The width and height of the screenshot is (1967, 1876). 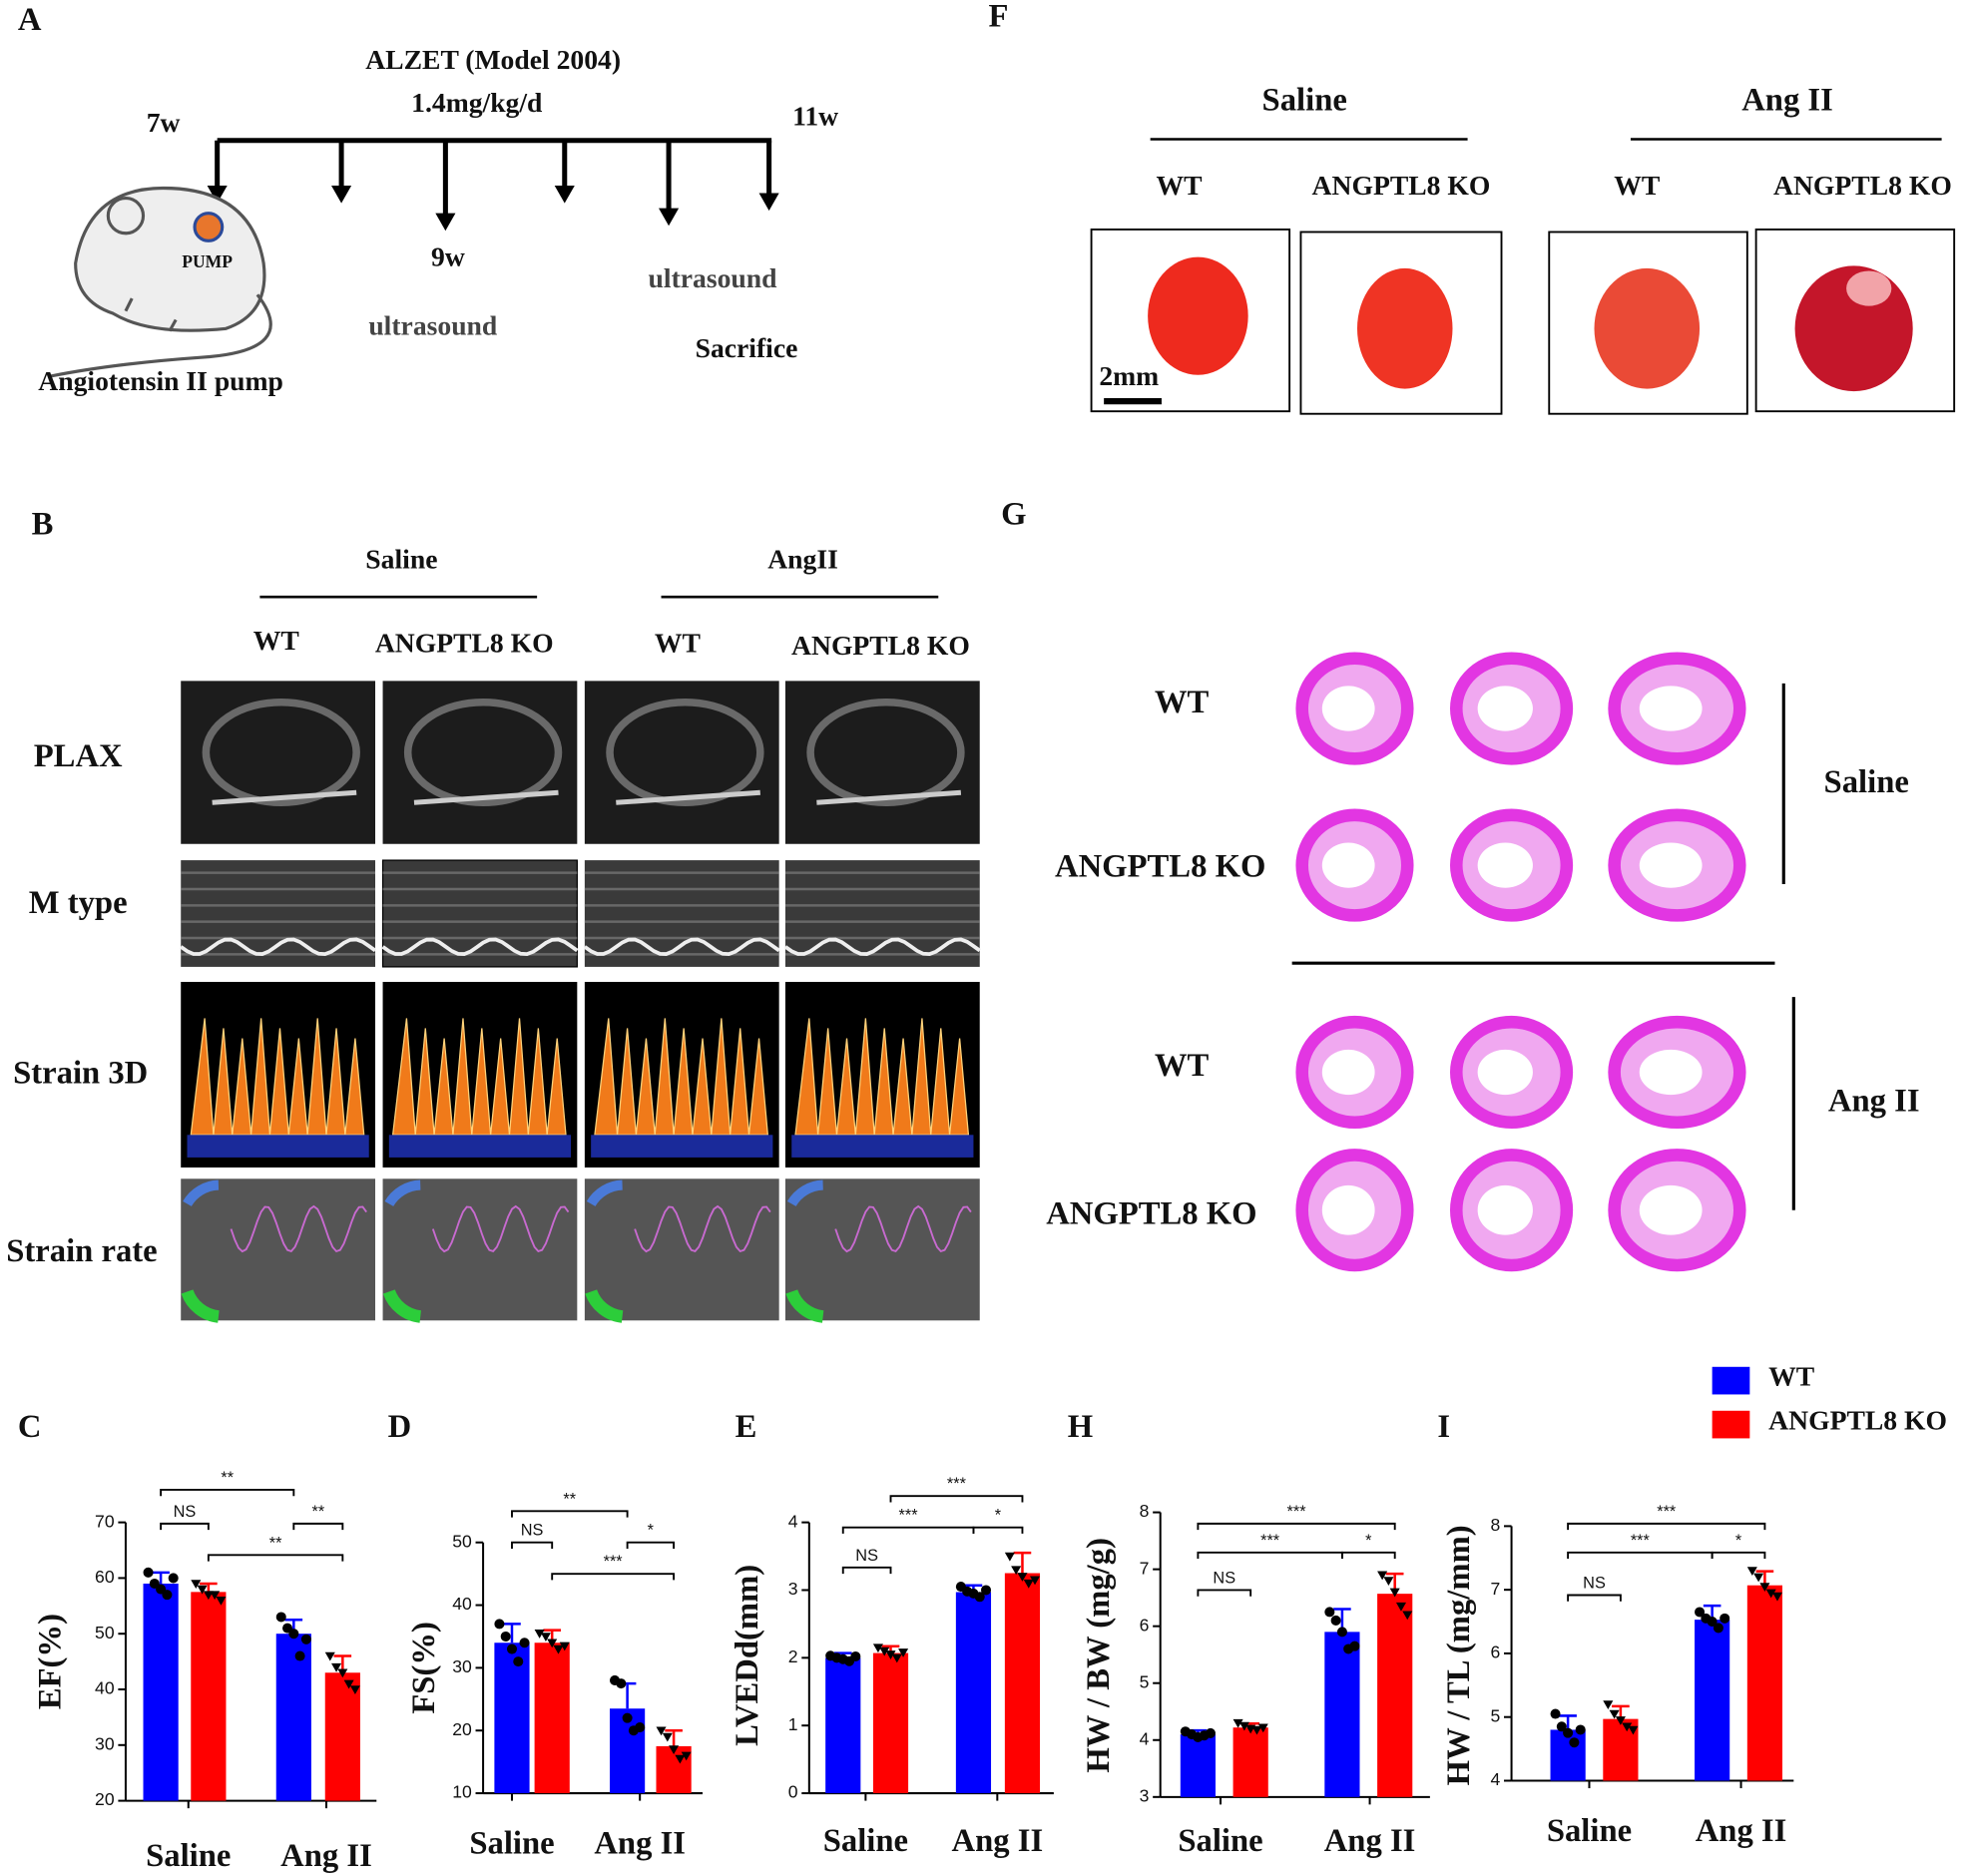 What do you see at coordinates (400, 1427) in the screenshot?
I see `panel-label: D` at bounding box center [400, 1427].